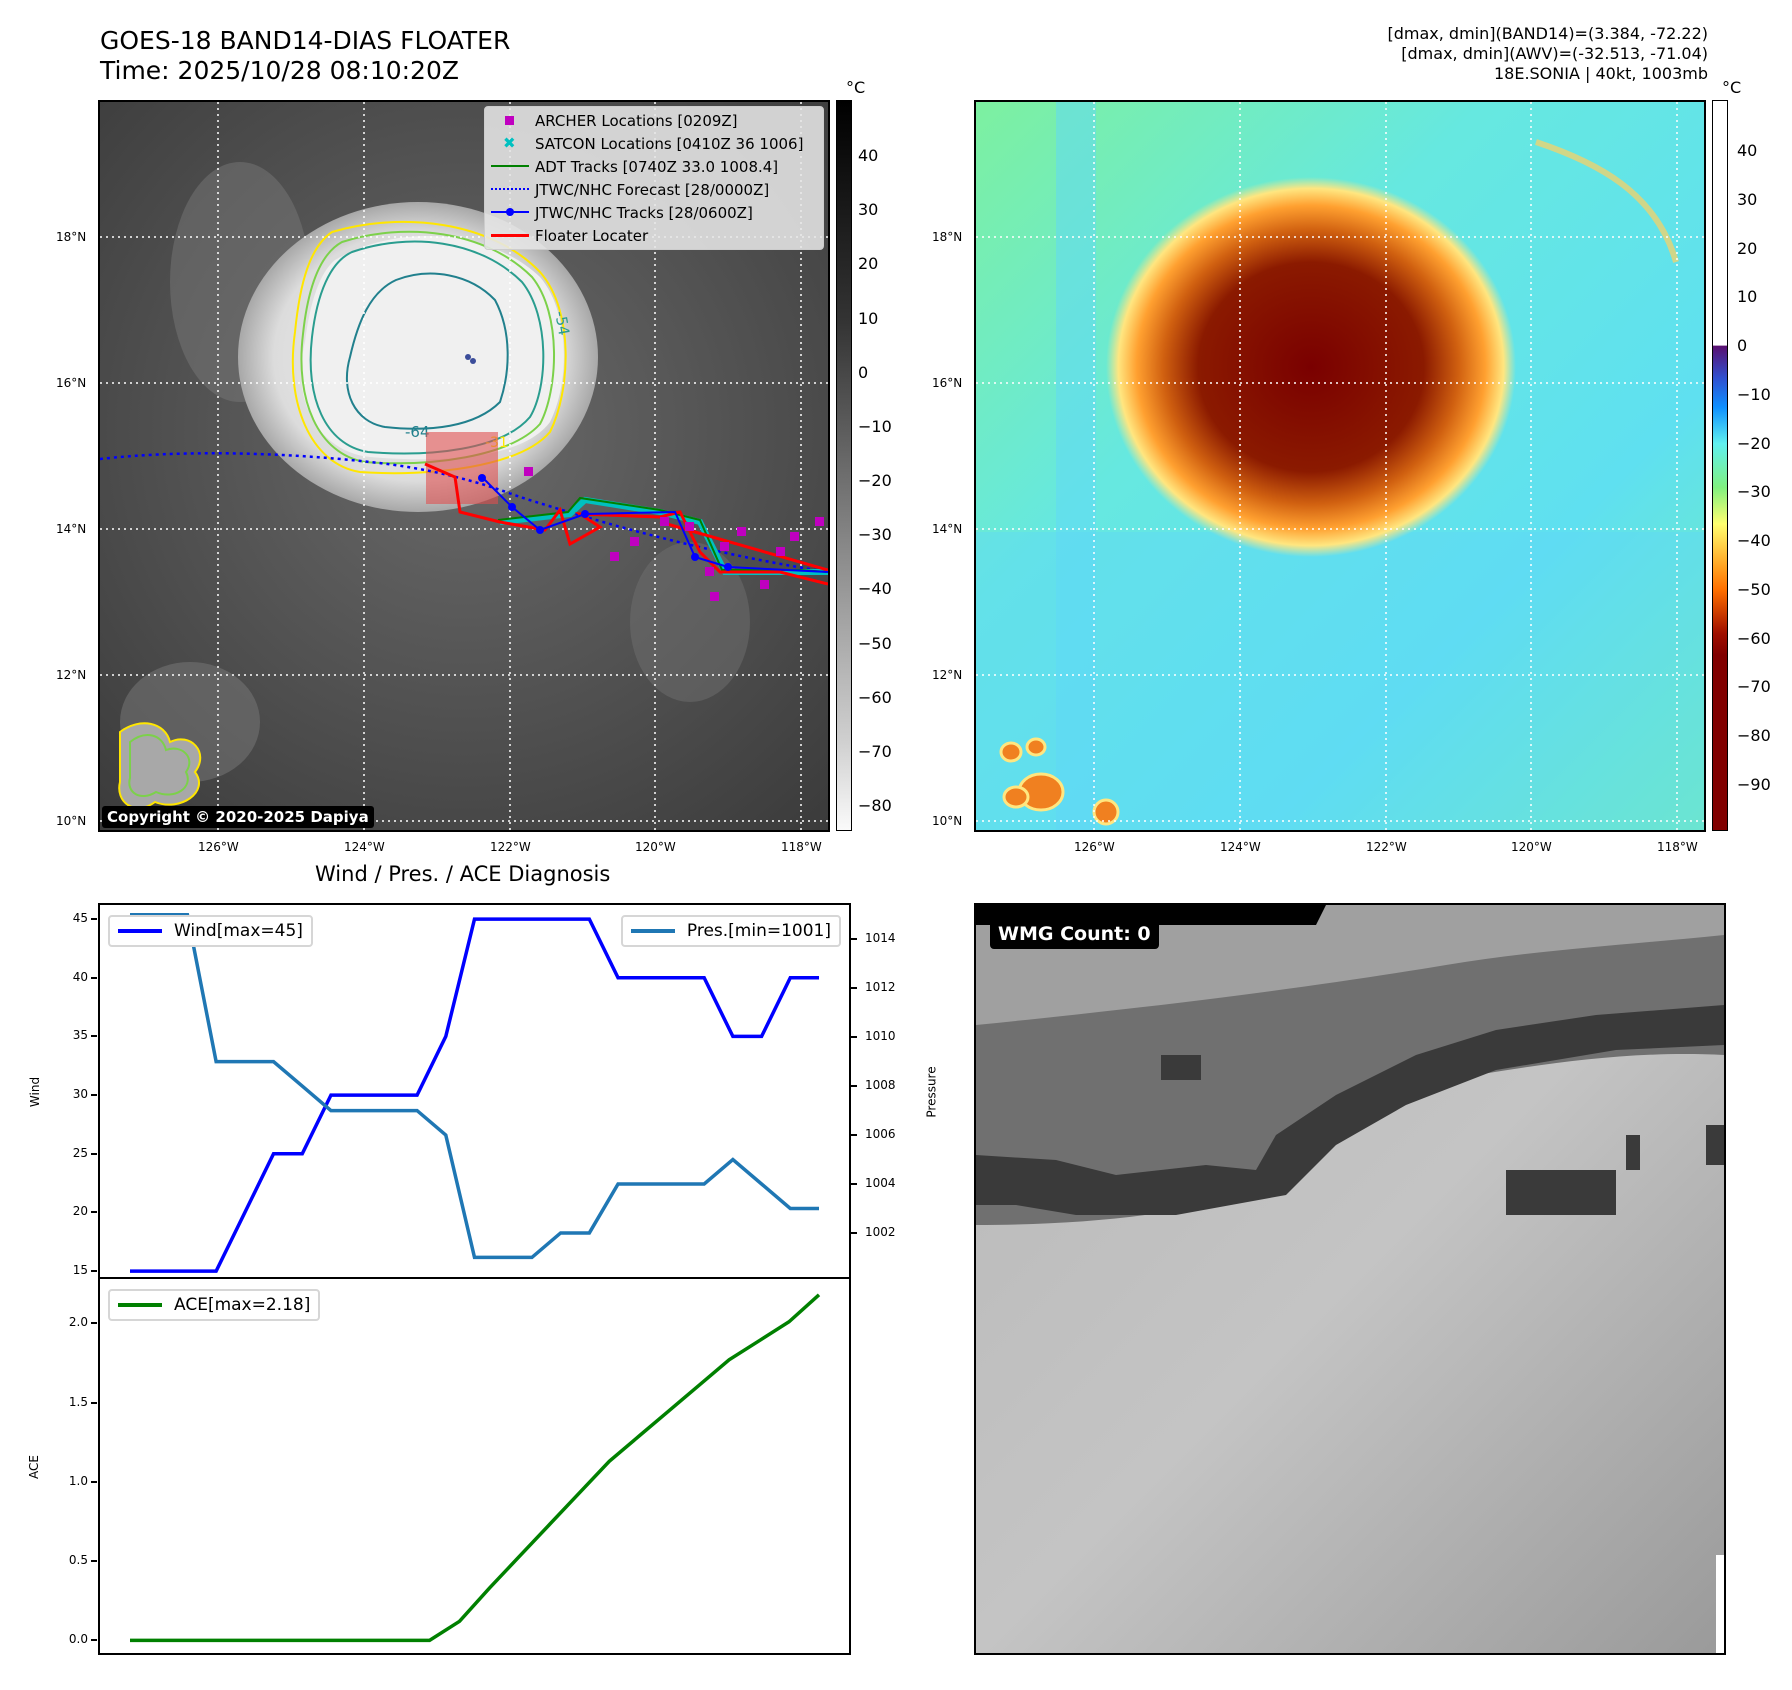  I want to click on lon-tick: 126°W, so click(1094, 847).